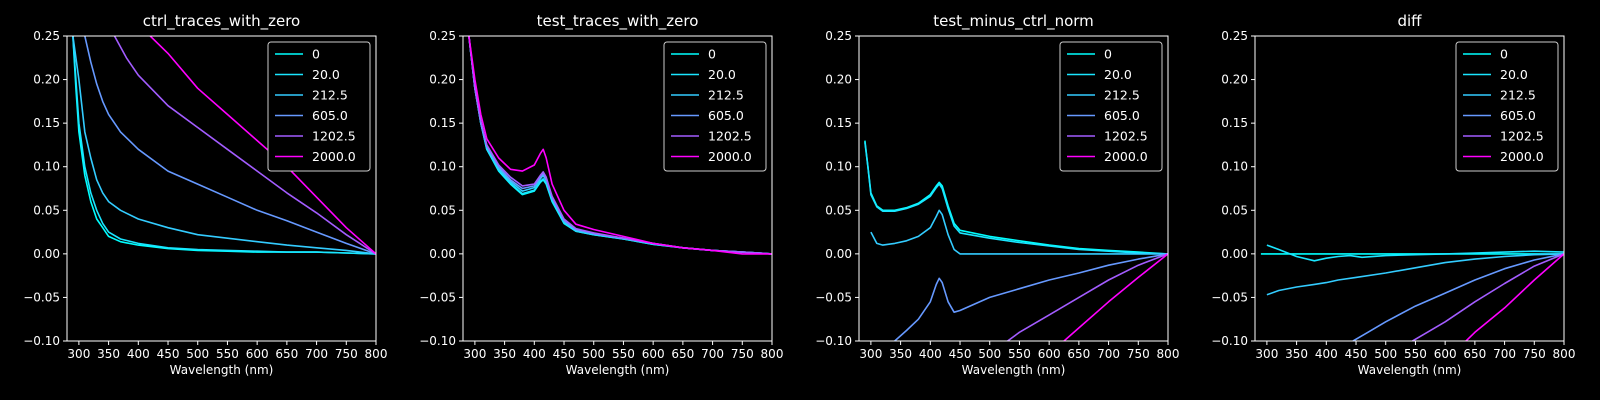 This screenshot has width=1600, height=400. Describe the element at coordinates (618, 21) in the screenshot. I see `chart-title: test_traces_with_zero` at that location.